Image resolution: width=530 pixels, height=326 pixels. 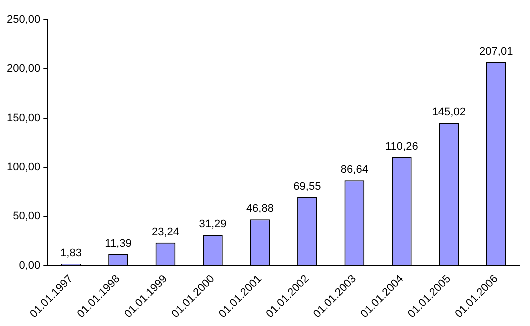 I want to click on data-label: 207,01, so click(x=497, y=52).